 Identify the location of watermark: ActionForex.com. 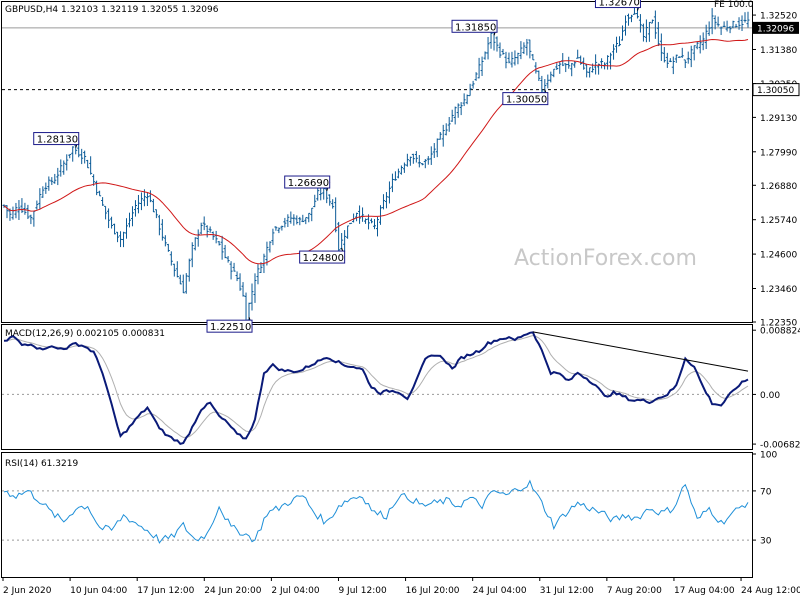
(605, 258).